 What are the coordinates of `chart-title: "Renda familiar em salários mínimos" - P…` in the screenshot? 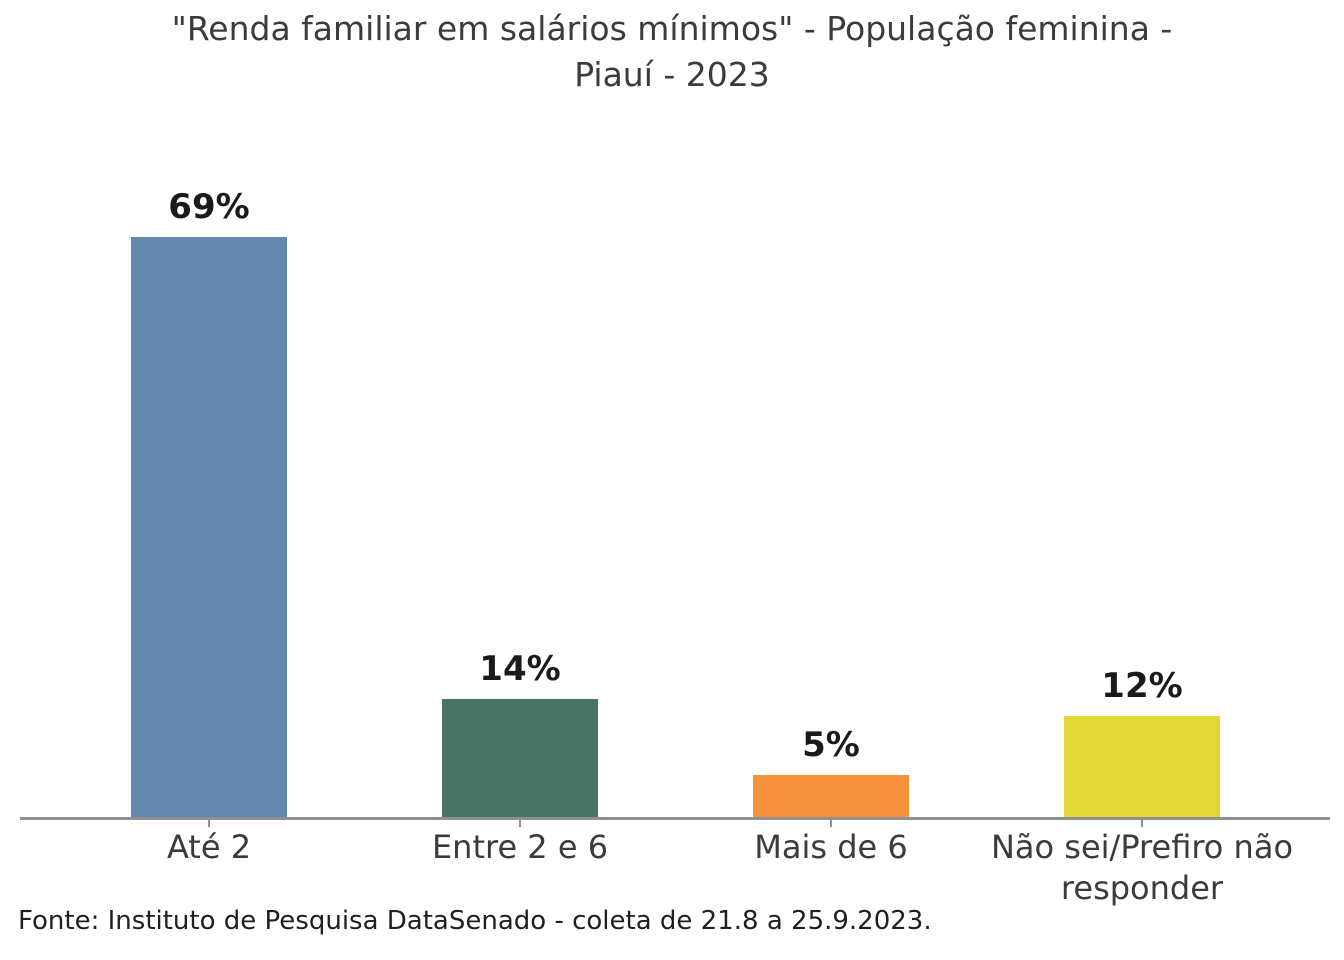 It's located at (672, 52).